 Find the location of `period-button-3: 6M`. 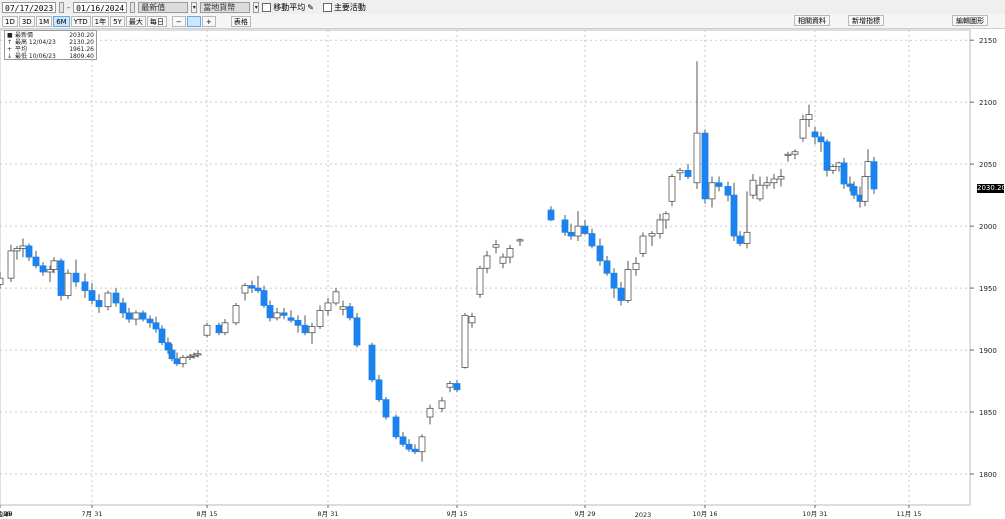

period-button-3: 6M is located at coordinates (61, 21).